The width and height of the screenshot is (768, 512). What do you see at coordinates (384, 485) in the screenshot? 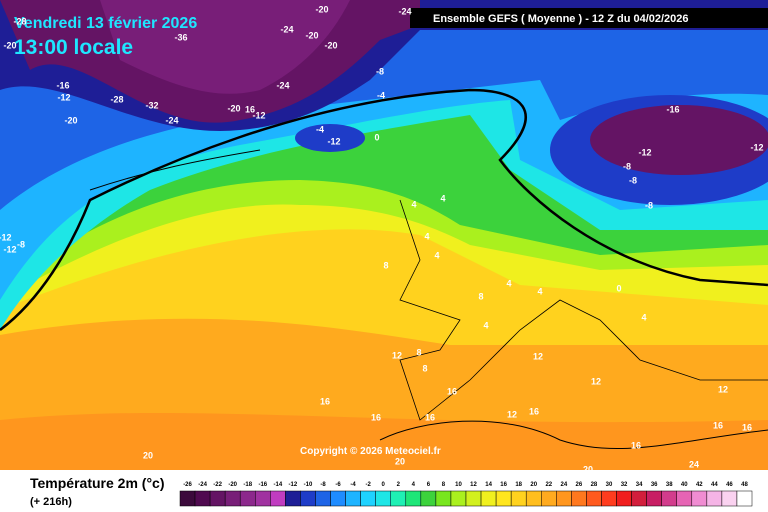
I see `legend-tick-label: 0` at bounding box center [384, 485].